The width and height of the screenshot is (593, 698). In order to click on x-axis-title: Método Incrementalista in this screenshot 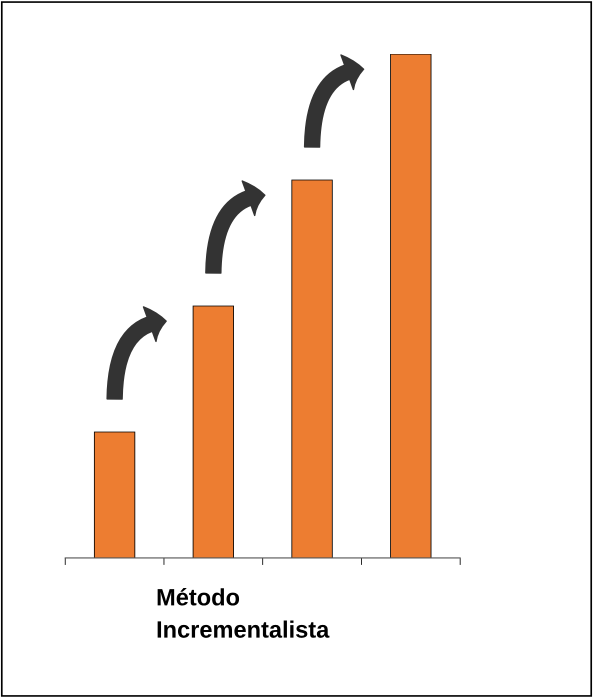, I will do `click(244, 613)`.